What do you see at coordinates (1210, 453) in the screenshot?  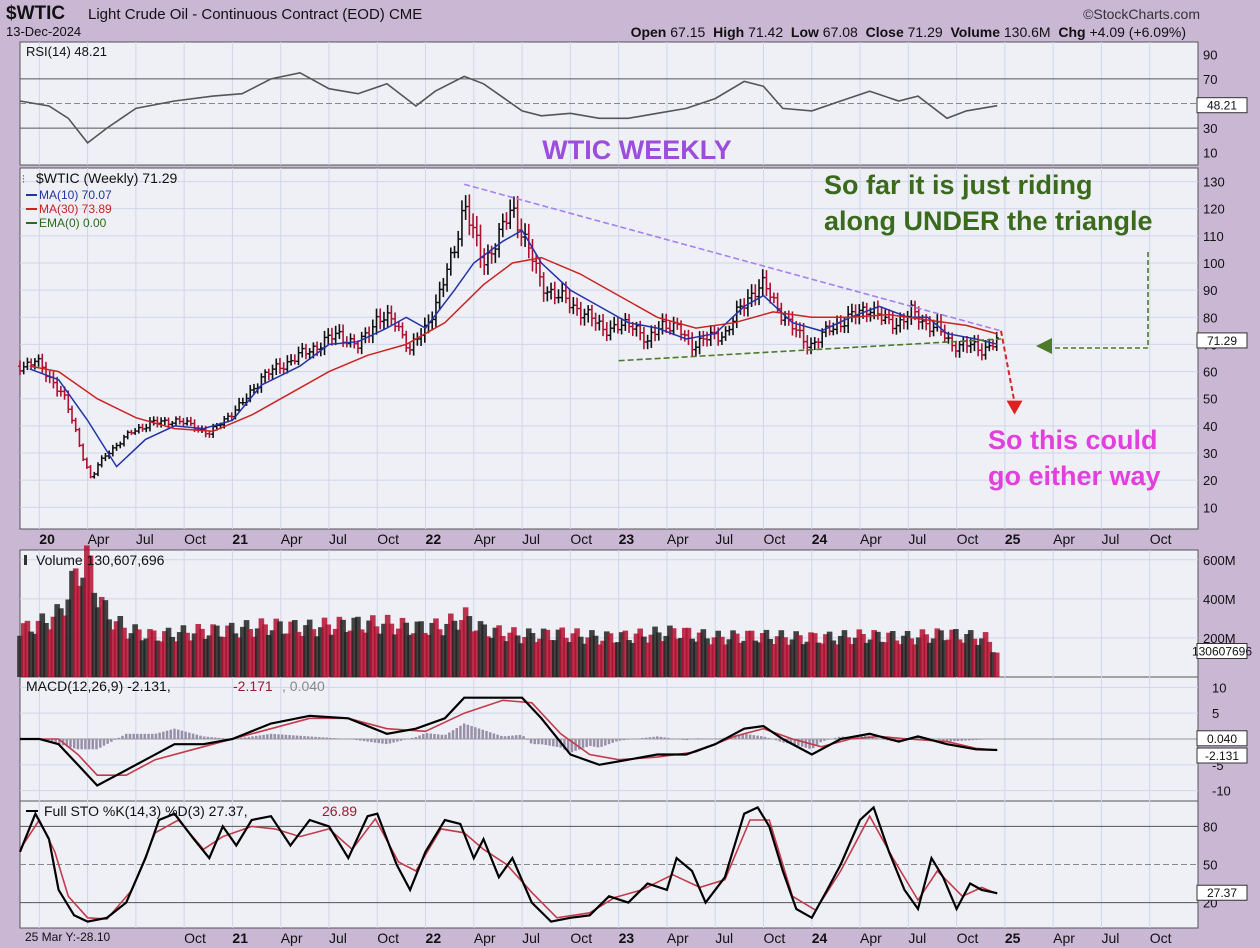 I see `price-y-tick: 30` at bounding box center [1210, 453].